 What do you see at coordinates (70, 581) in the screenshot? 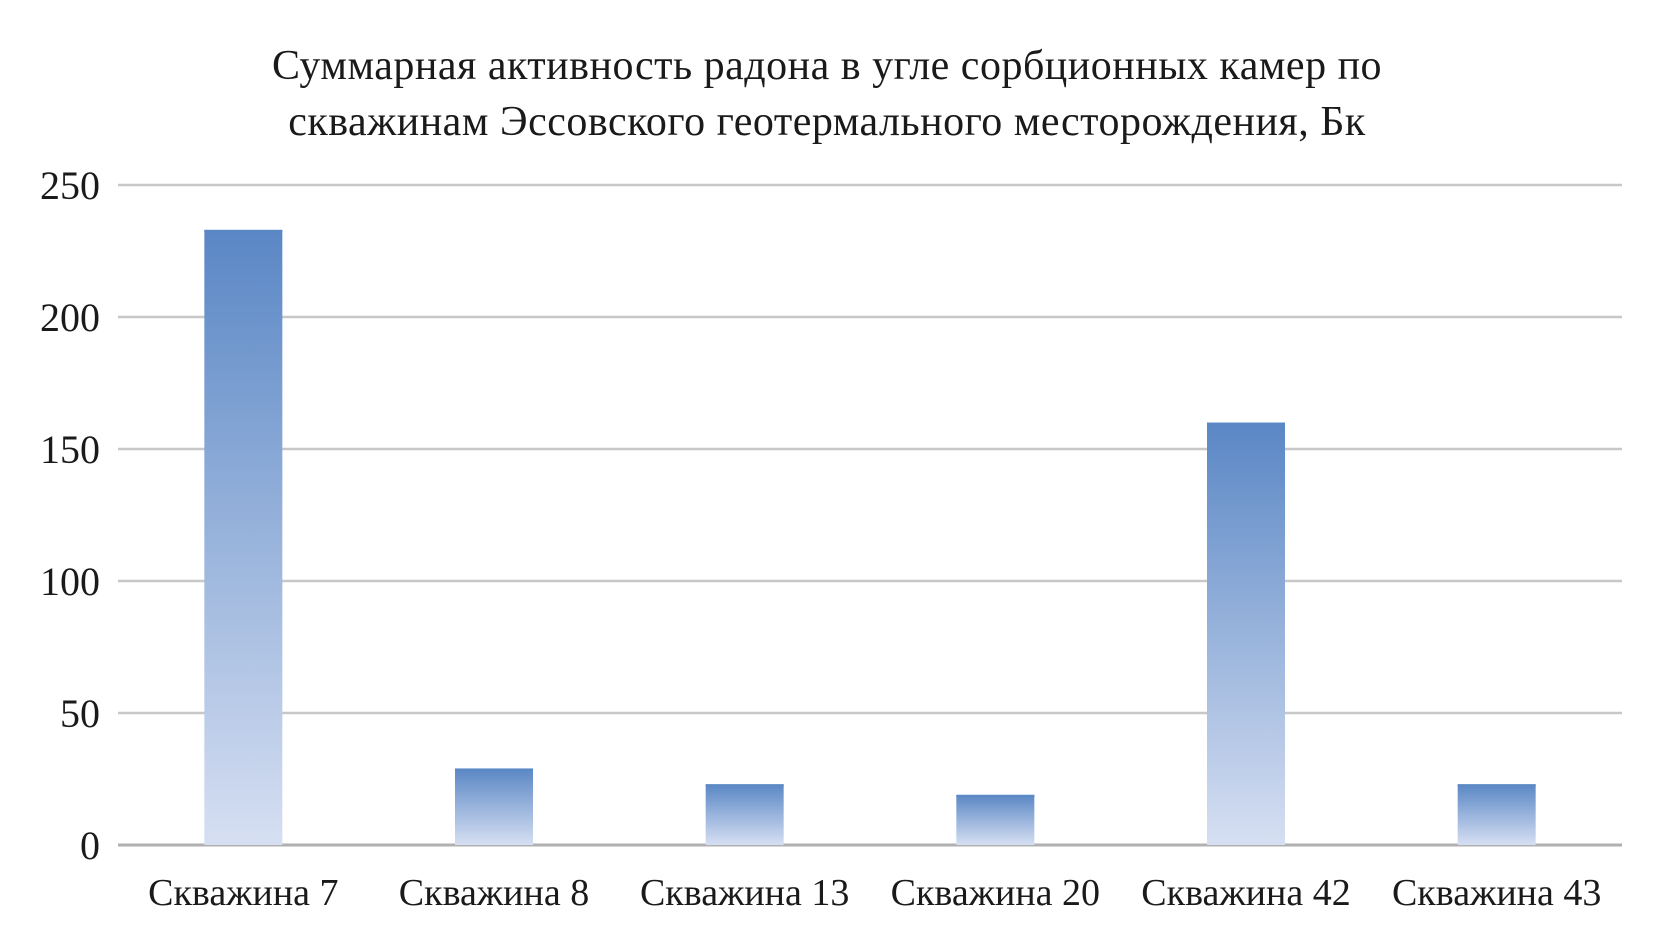
I see `y-tick-label: 100` at bounding box center [70, 581].